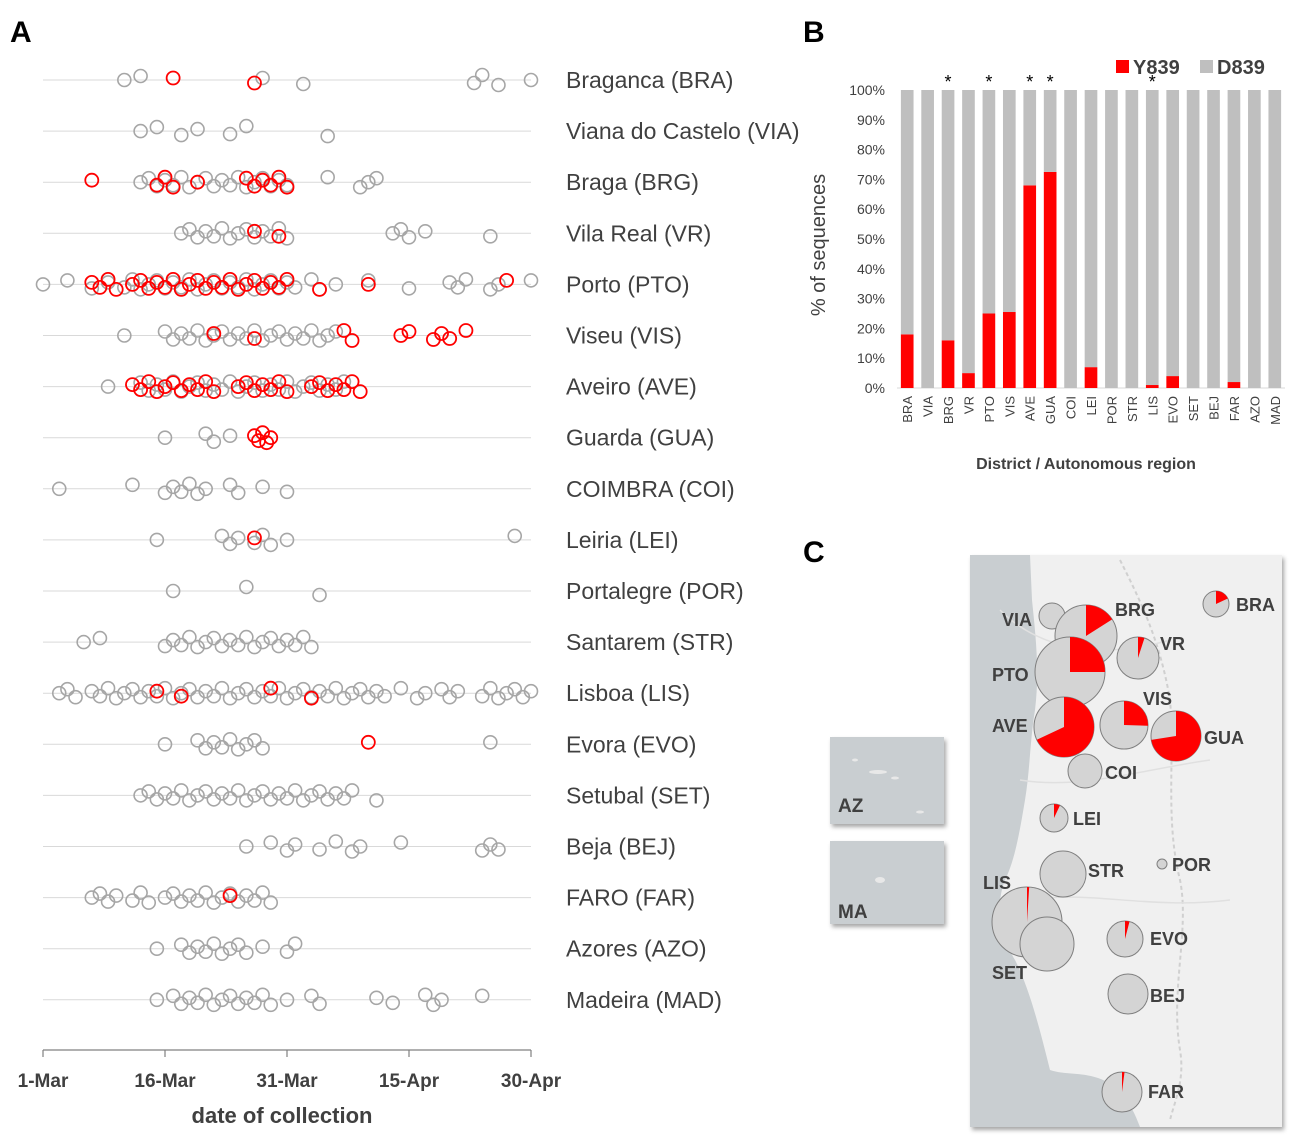  Describe the element at coordinates (290, 1070) in the screenshot. I see `x-axis: 1-Mar 16-Mar 31-Mar 15-Apr 30-Apr` at that location.